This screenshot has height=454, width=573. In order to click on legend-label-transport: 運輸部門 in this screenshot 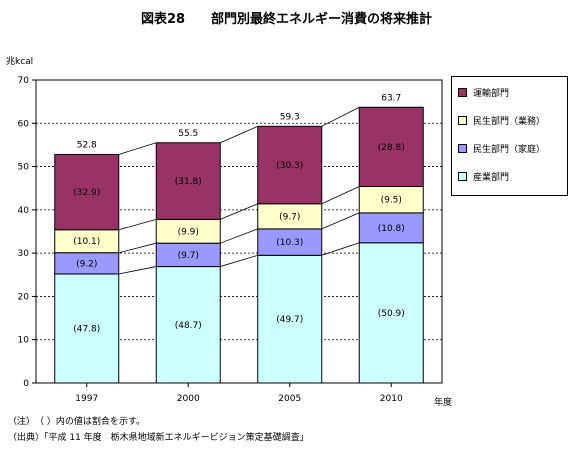, I will do `click(491, 94)`.